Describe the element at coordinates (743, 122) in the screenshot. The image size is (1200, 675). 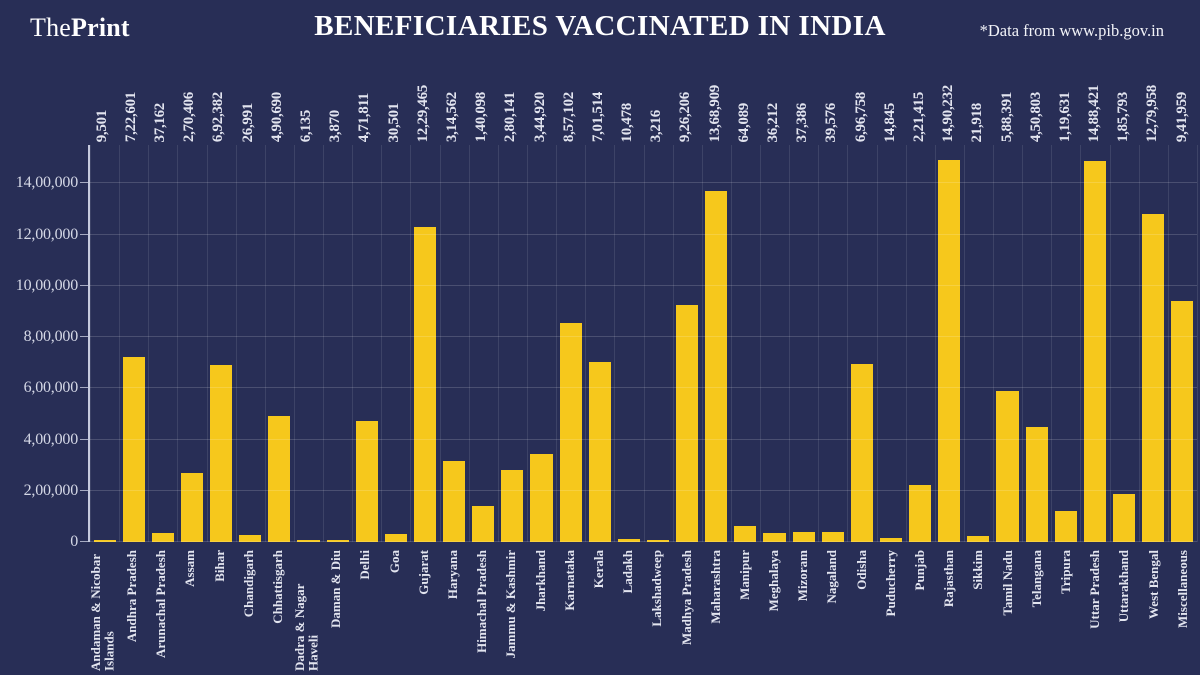
I see `value-label: 64,089` at that location.